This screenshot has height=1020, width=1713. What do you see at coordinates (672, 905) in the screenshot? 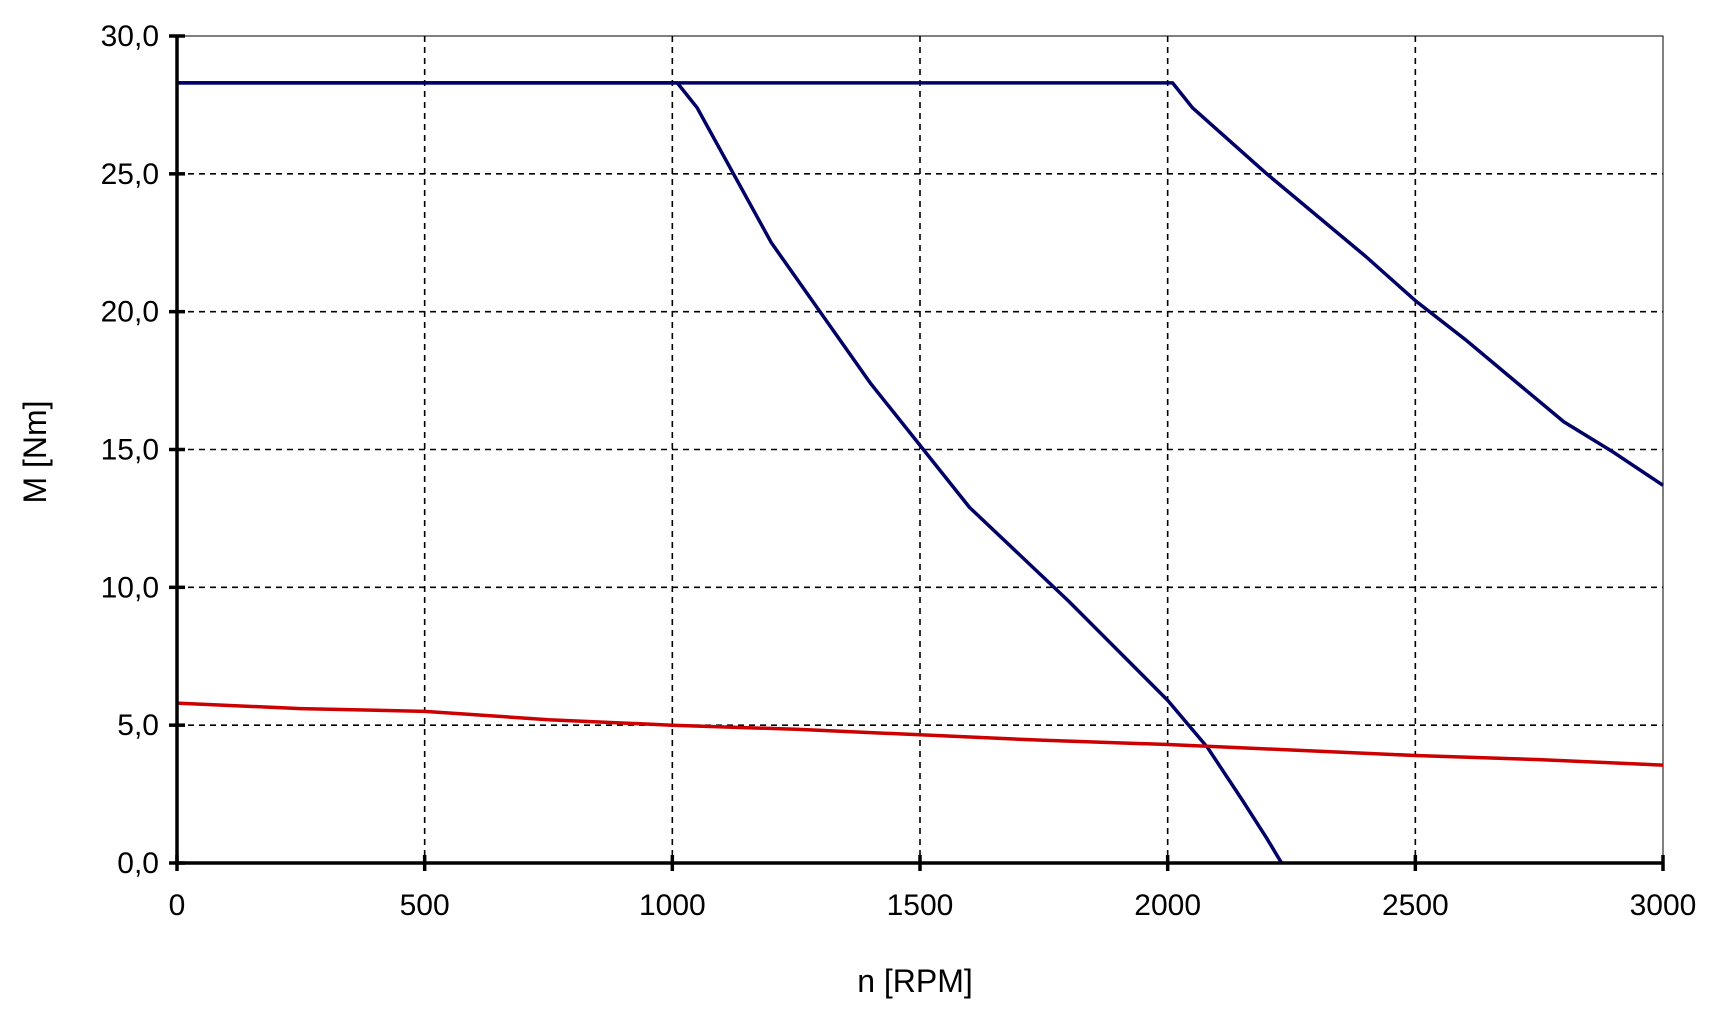
I see `x-tick-label: 1000` at bounding box center [672, 905].